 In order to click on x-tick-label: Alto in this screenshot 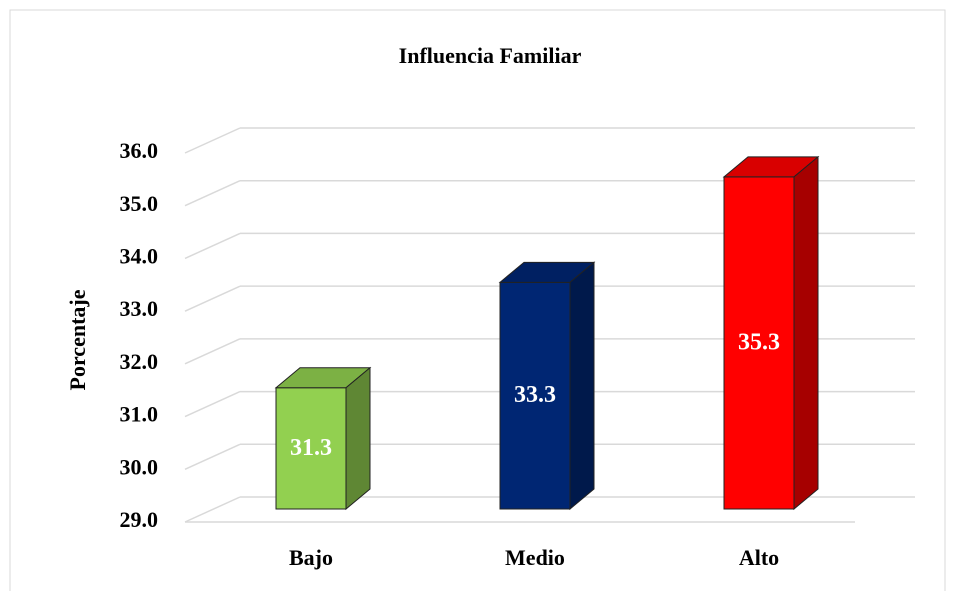, I will do `click(759, 557)`.